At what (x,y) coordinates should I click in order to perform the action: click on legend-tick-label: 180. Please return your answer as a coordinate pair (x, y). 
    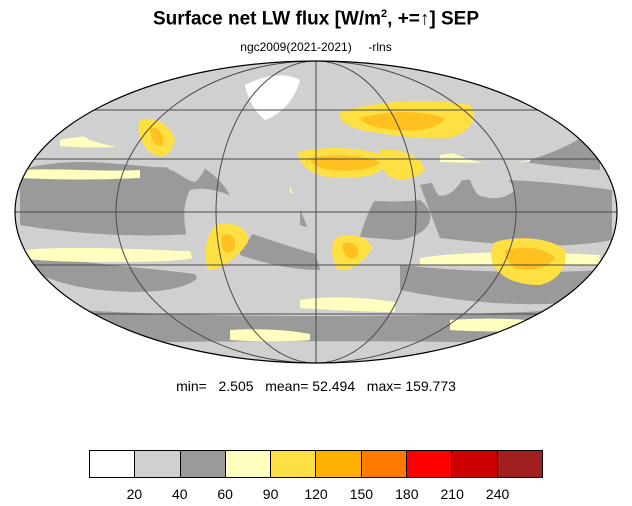
    Looking at the image, I should click on (407, 494).